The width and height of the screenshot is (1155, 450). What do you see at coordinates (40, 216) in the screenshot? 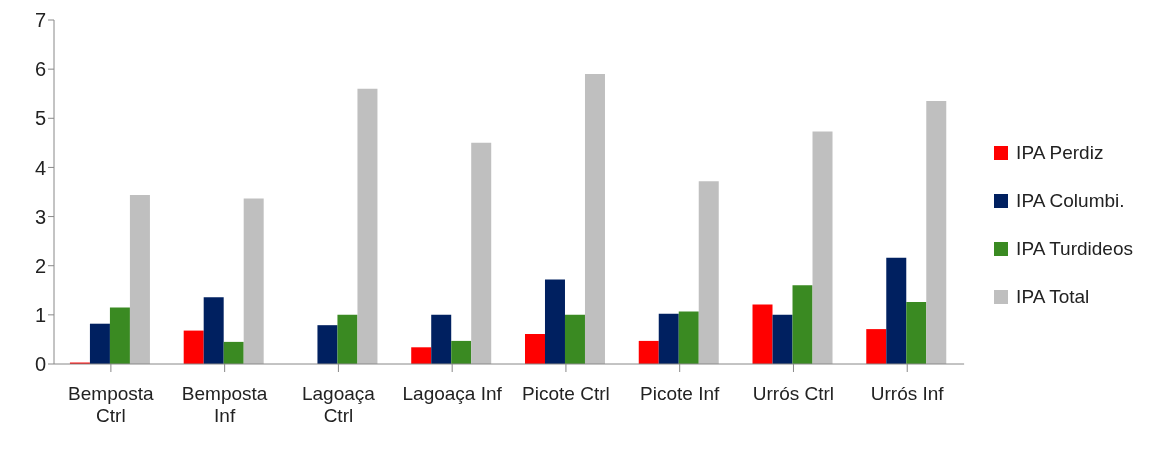
I see `y-tick-label: 3` at bounding box center [40, 216].